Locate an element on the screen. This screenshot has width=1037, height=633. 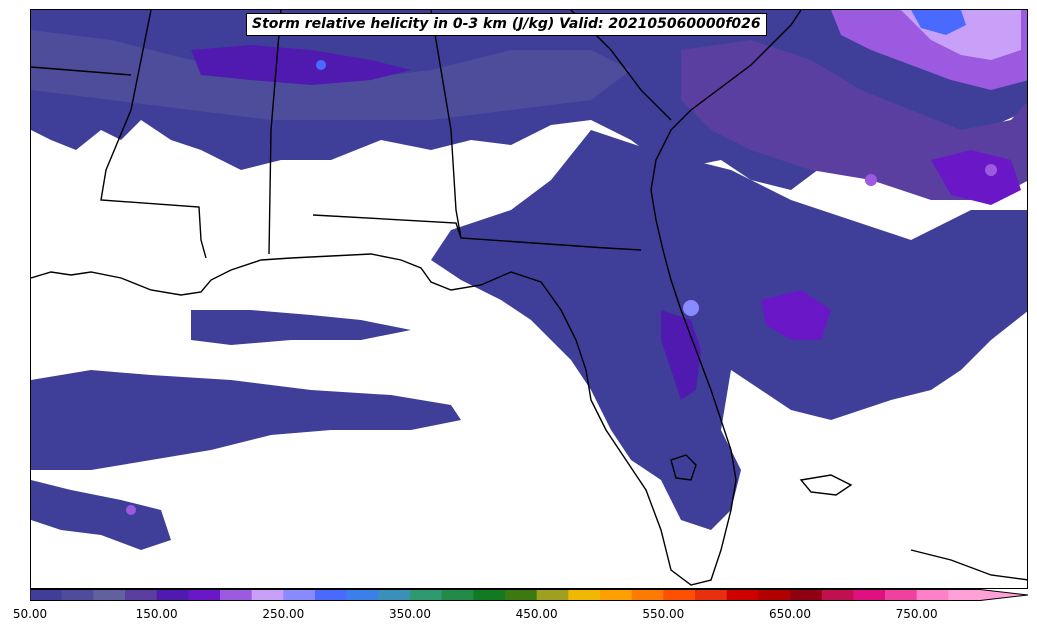
colorbar is located at coordinates (529, 595).